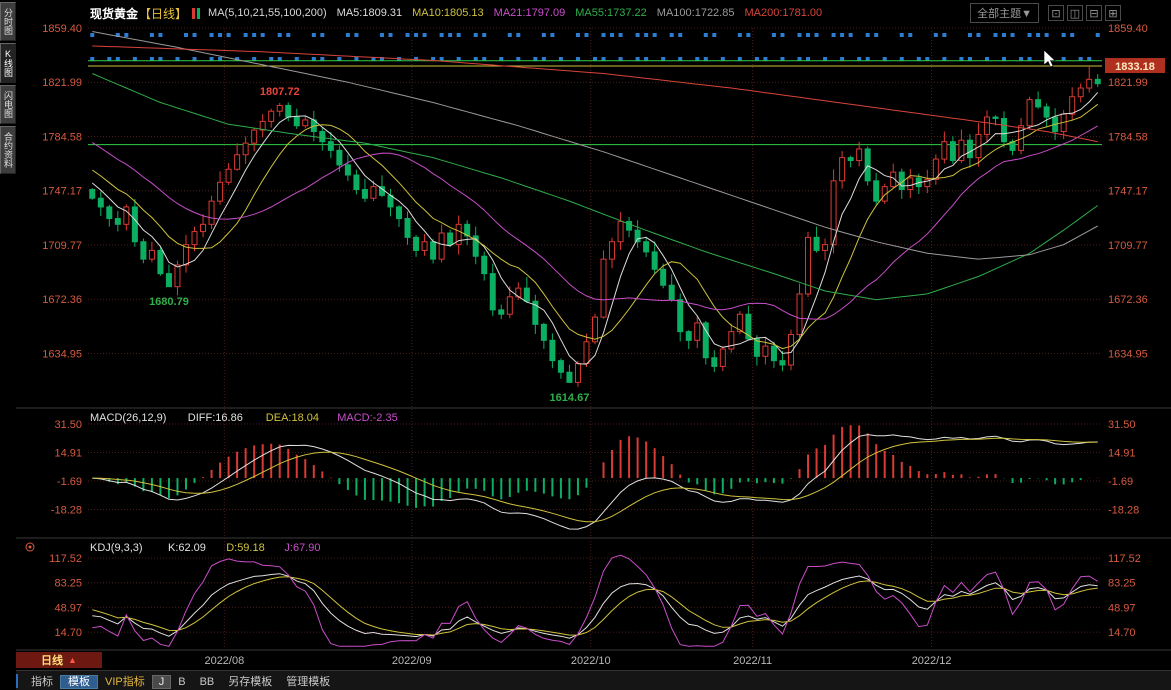 This screenshot has height=690, width=1171. What do you see at coordinates (114, 13) in the screenshot?
I see `symbol-name: 现货黄金` at bounding box center [114, 13].